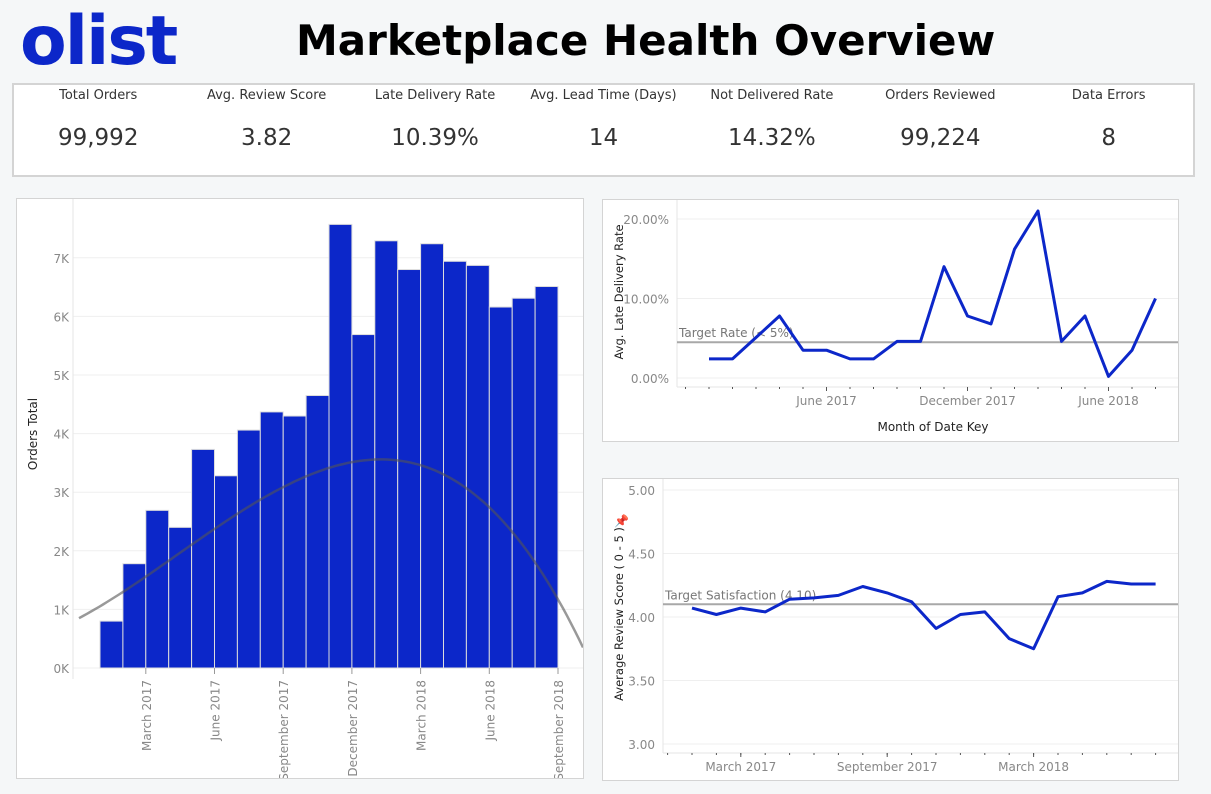 This screenshot has height=794, width=1211. What do you see at coordinates (61, 259) in the screenshot?
I see `y-tick-label: 7K` at bounding box center [61, 259].